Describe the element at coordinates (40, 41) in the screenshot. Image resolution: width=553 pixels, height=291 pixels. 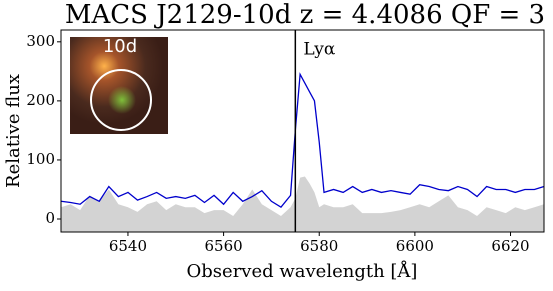
I see `y-tick-label: 300` at that location.